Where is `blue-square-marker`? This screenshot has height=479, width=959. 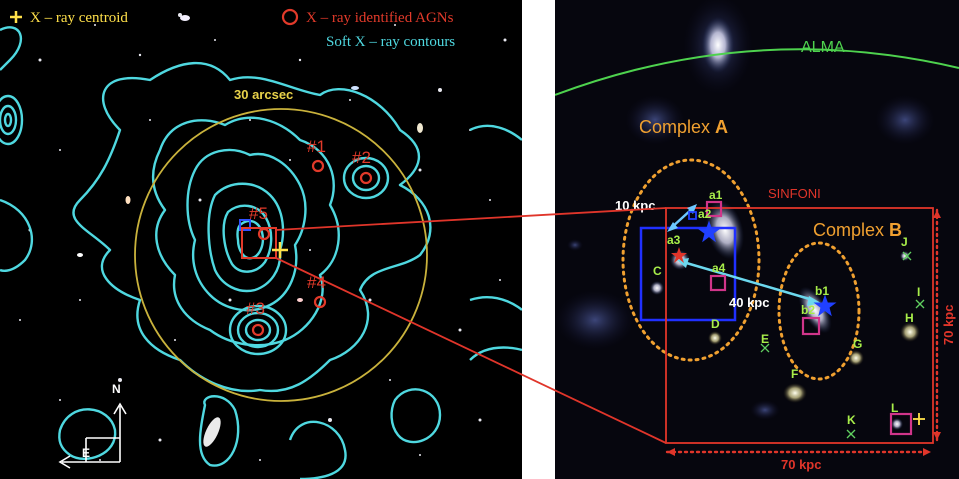
blue-square-marker is located at coordinates (245, 225).